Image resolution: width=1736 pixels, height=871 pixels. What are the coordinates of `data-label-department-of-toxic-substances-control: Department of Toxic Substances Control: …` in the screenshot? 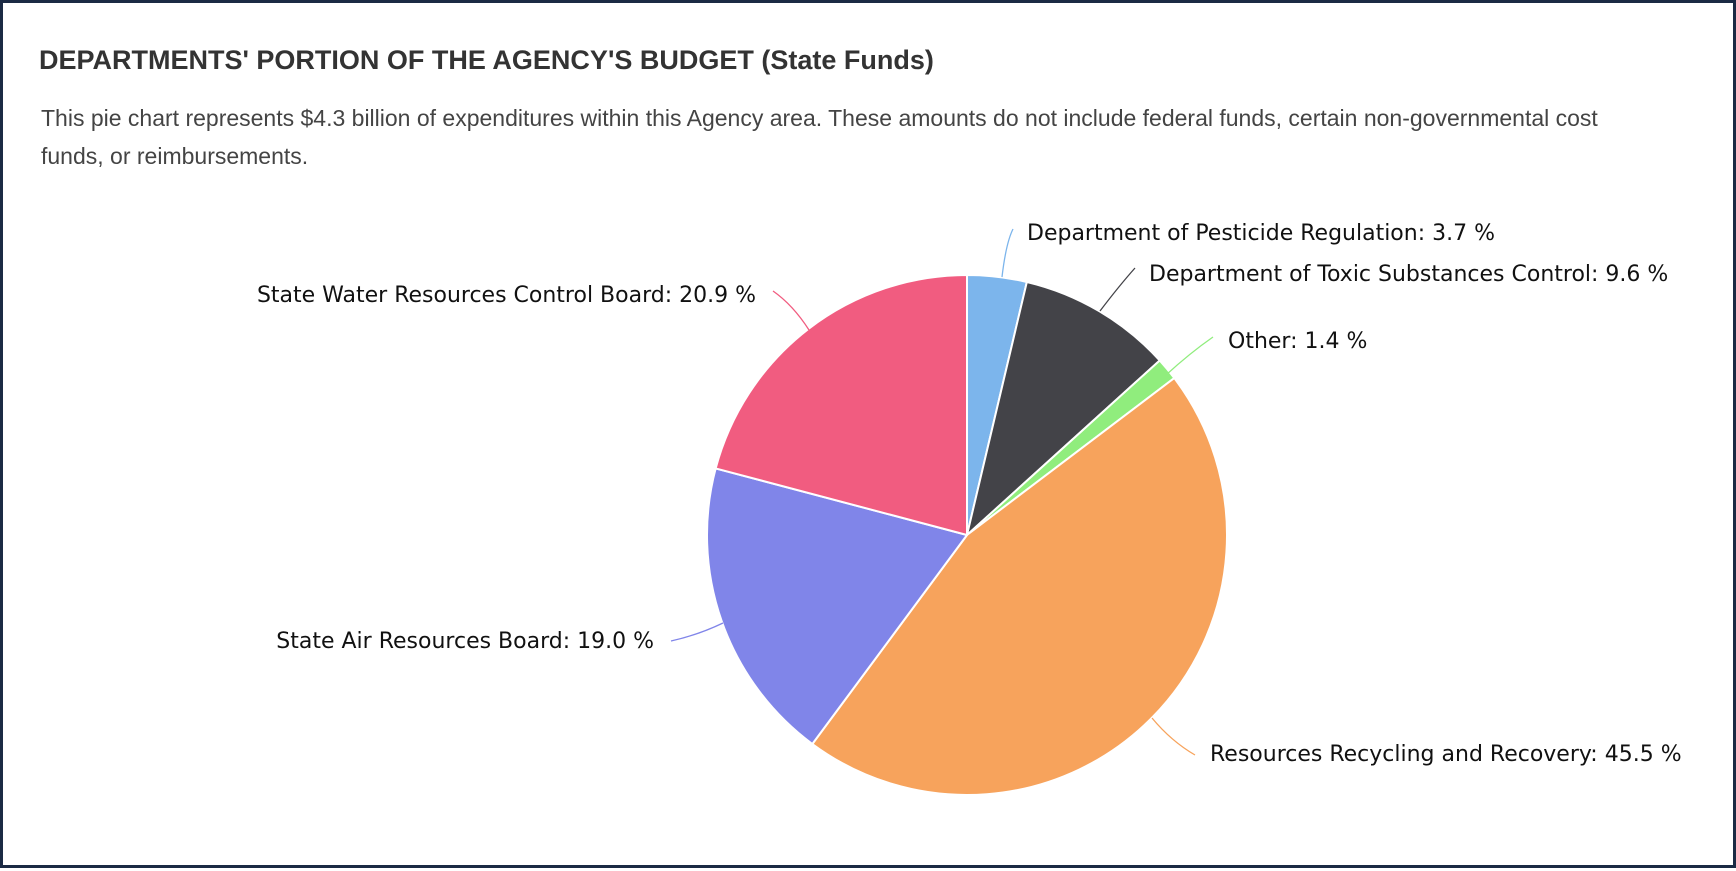 It's located at (1408, 274).